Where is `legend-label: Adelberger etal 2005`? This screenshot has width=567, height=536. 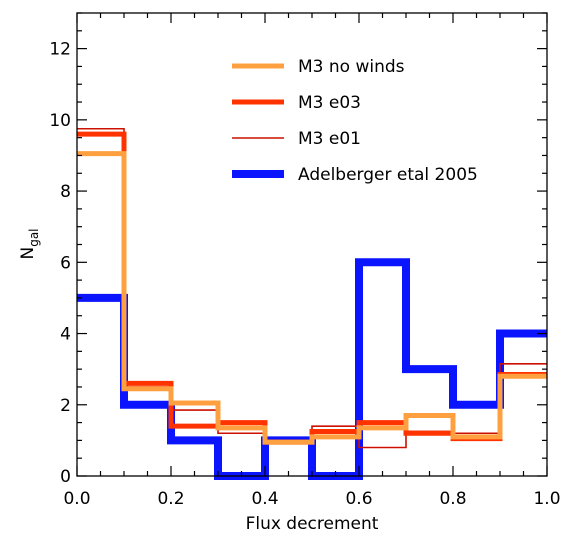 legend-label: Adelberger etal 2005 is located at coordinates (388, 175).